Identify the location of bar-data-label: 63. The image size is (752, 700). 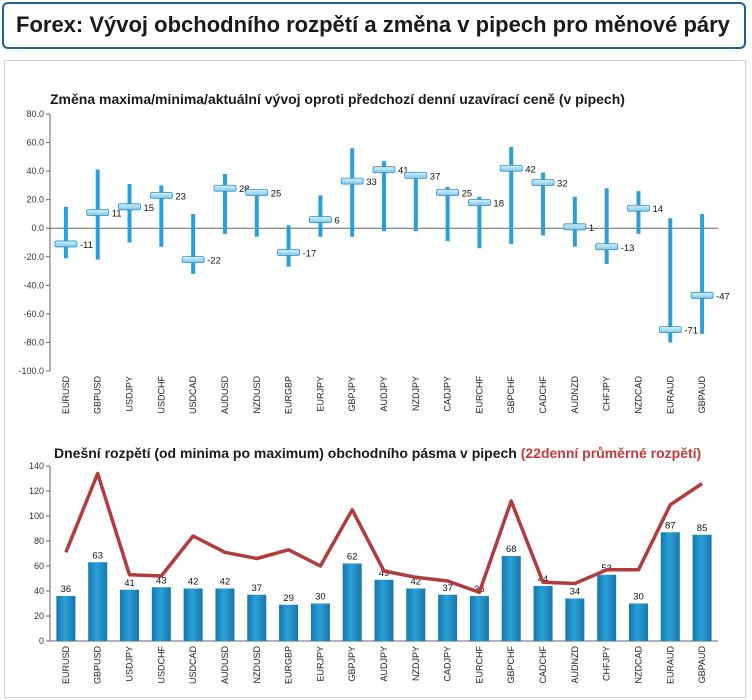
(97, 555).